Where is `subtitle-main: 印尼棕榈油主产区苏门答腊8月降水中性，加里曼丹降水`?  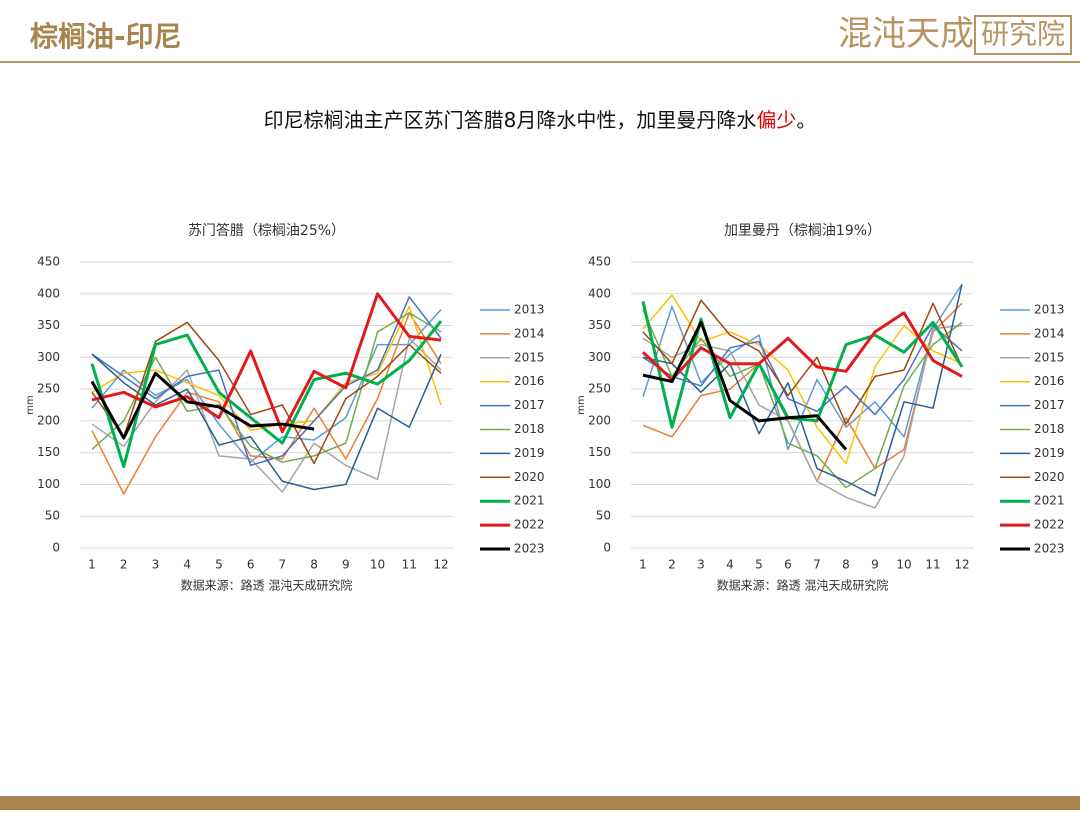 subtitle-main: 印尼棕榈油主产区苏门答腊8月降水中性，加里曼丹降水 is located at coordinates (510, 120).